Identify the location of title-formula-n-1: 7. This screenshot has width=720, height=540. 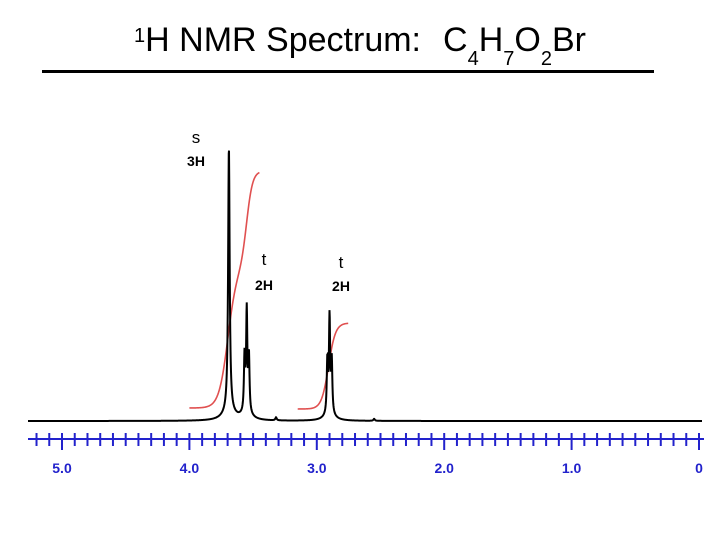
(509, 59).